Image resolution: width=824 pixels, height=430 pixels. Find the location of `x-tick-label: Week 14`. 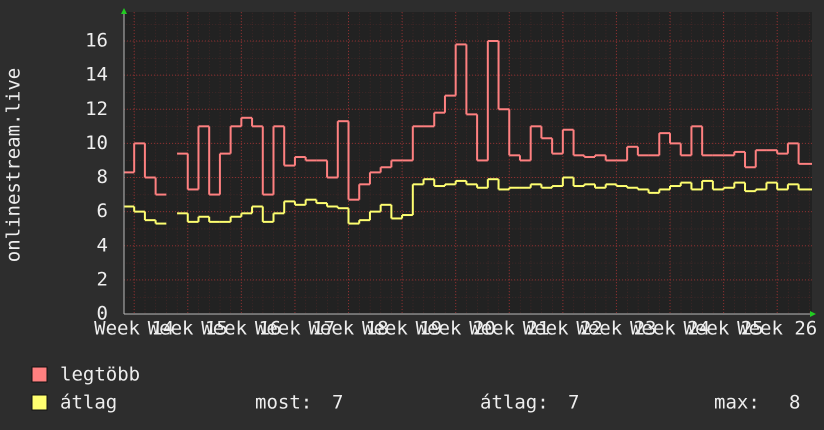

x-tick-label: Week 14 is located at coordinates (134, 329).